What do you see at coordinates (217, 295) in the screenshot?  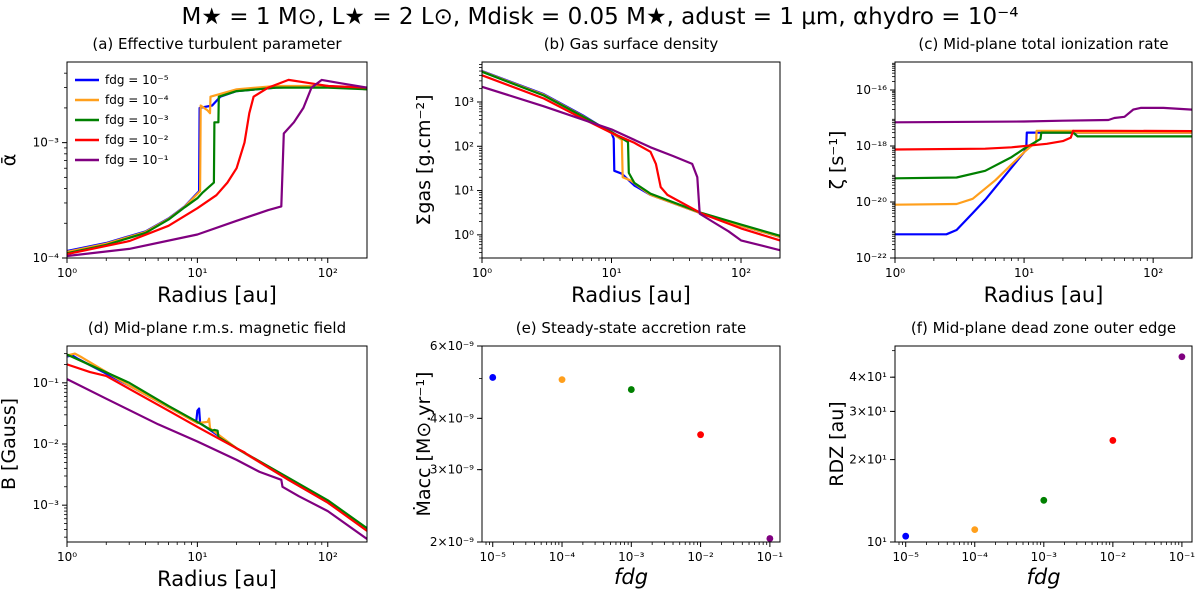 I see `panel-a-xlabel: Radius [au]` at bounding box center [217, 295].